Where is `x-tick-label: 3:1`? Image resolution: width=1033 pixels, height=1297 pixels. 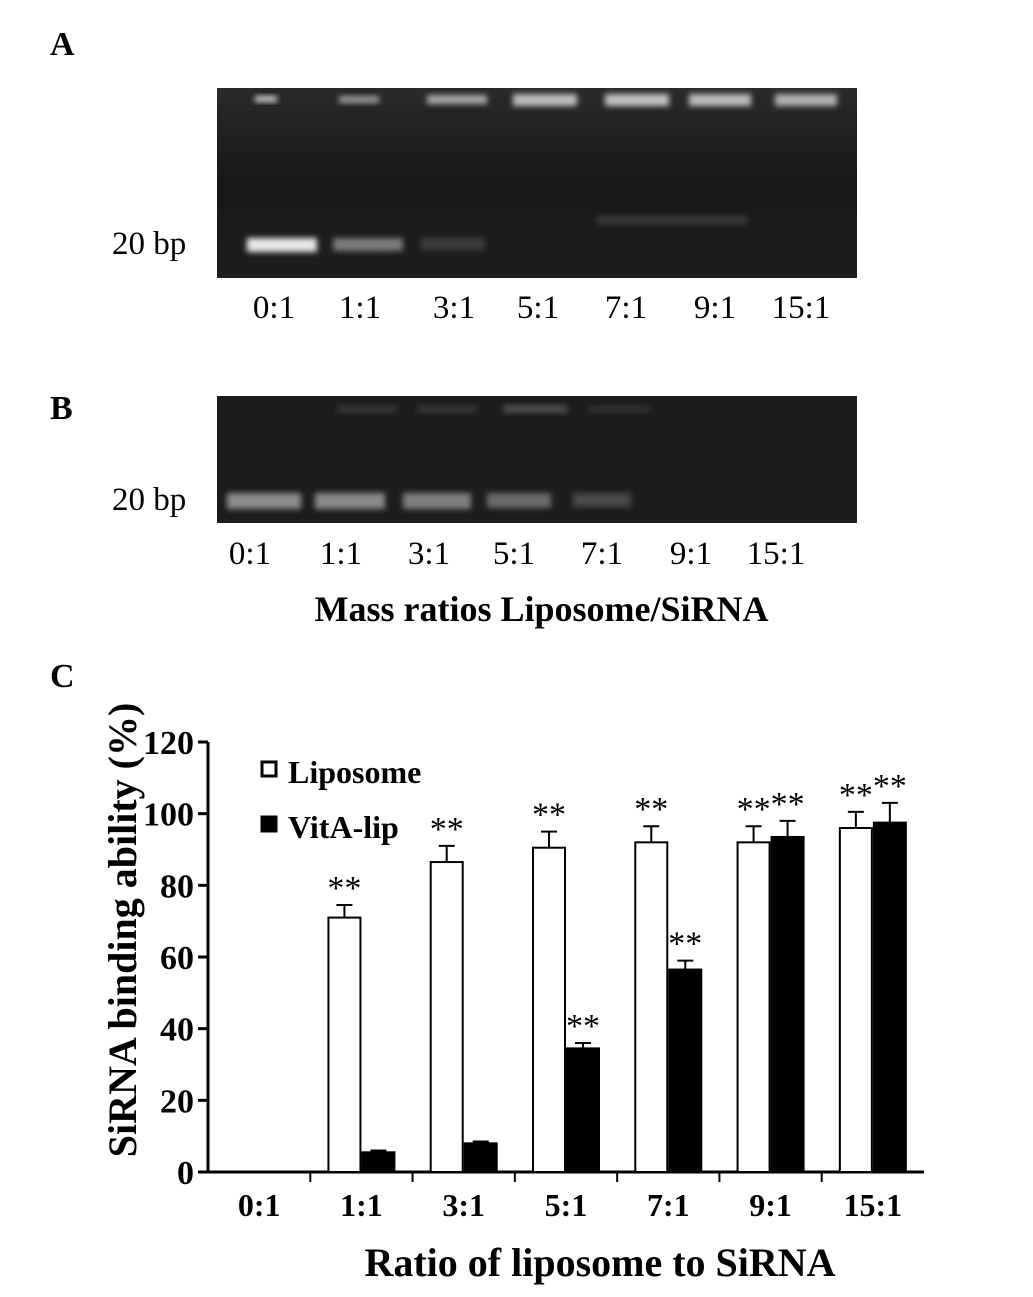 x-tick-label: 3:1 is located at coordinates (463, 1205).